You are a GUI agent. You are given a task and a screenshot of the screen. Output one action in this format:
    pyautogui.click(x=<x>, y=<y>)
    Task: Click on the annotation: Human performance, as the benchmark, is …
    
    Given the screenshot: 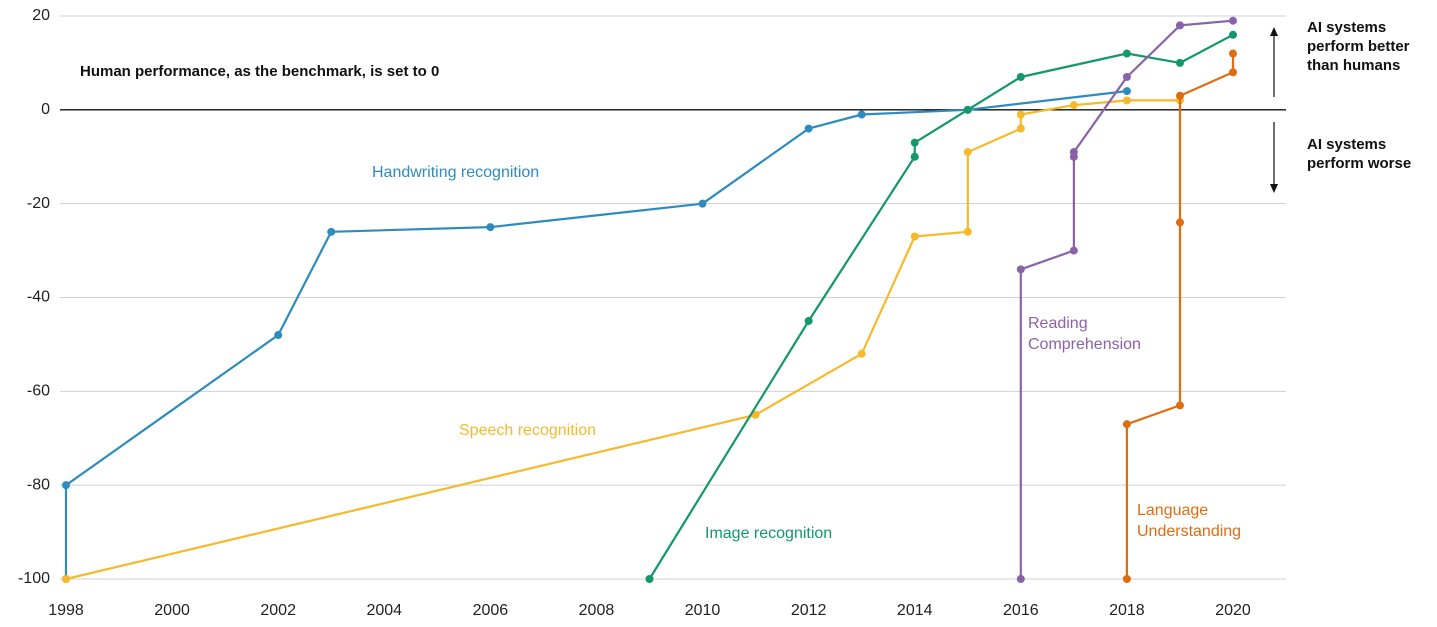 What is the action you would take?
    pyautogui.click(x=260, y=71)
    